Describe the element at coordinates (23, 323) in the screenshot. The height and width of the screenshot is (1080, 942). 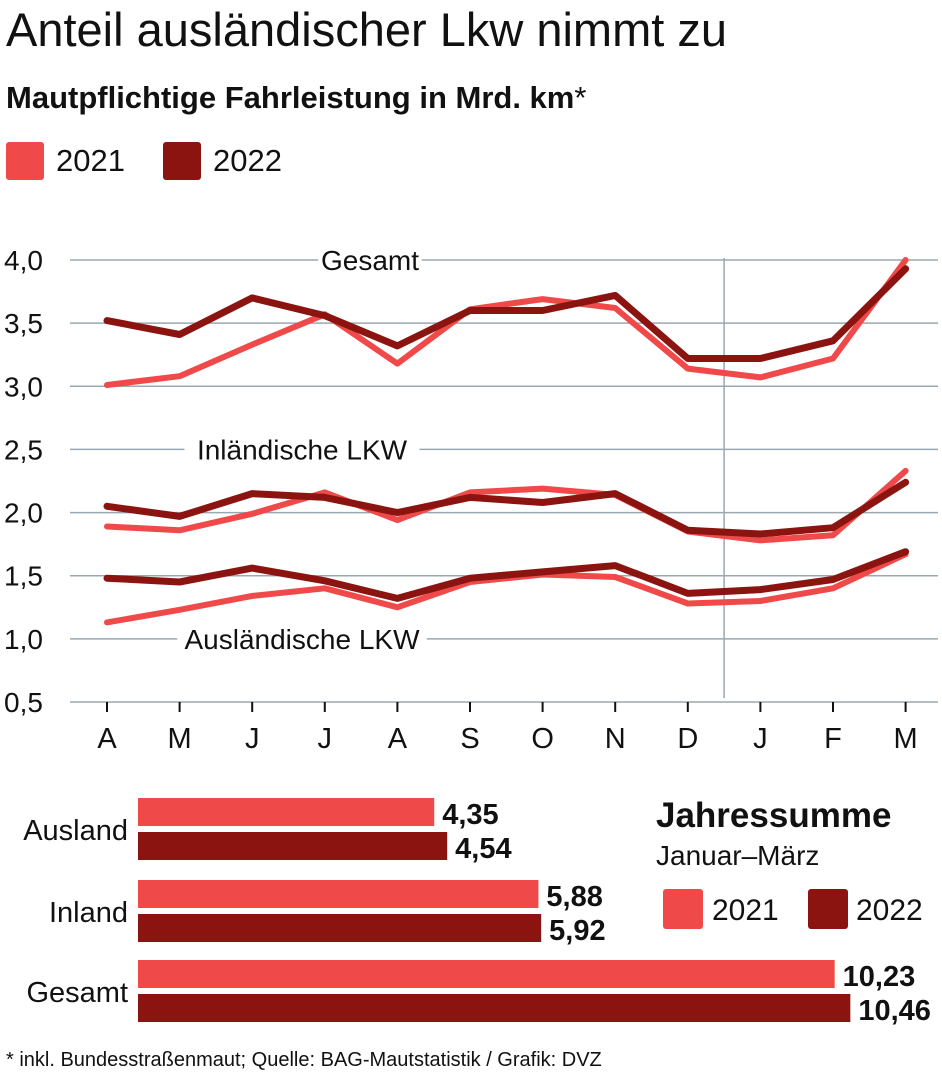
I see `y-tick-label: 3,5` at that location.